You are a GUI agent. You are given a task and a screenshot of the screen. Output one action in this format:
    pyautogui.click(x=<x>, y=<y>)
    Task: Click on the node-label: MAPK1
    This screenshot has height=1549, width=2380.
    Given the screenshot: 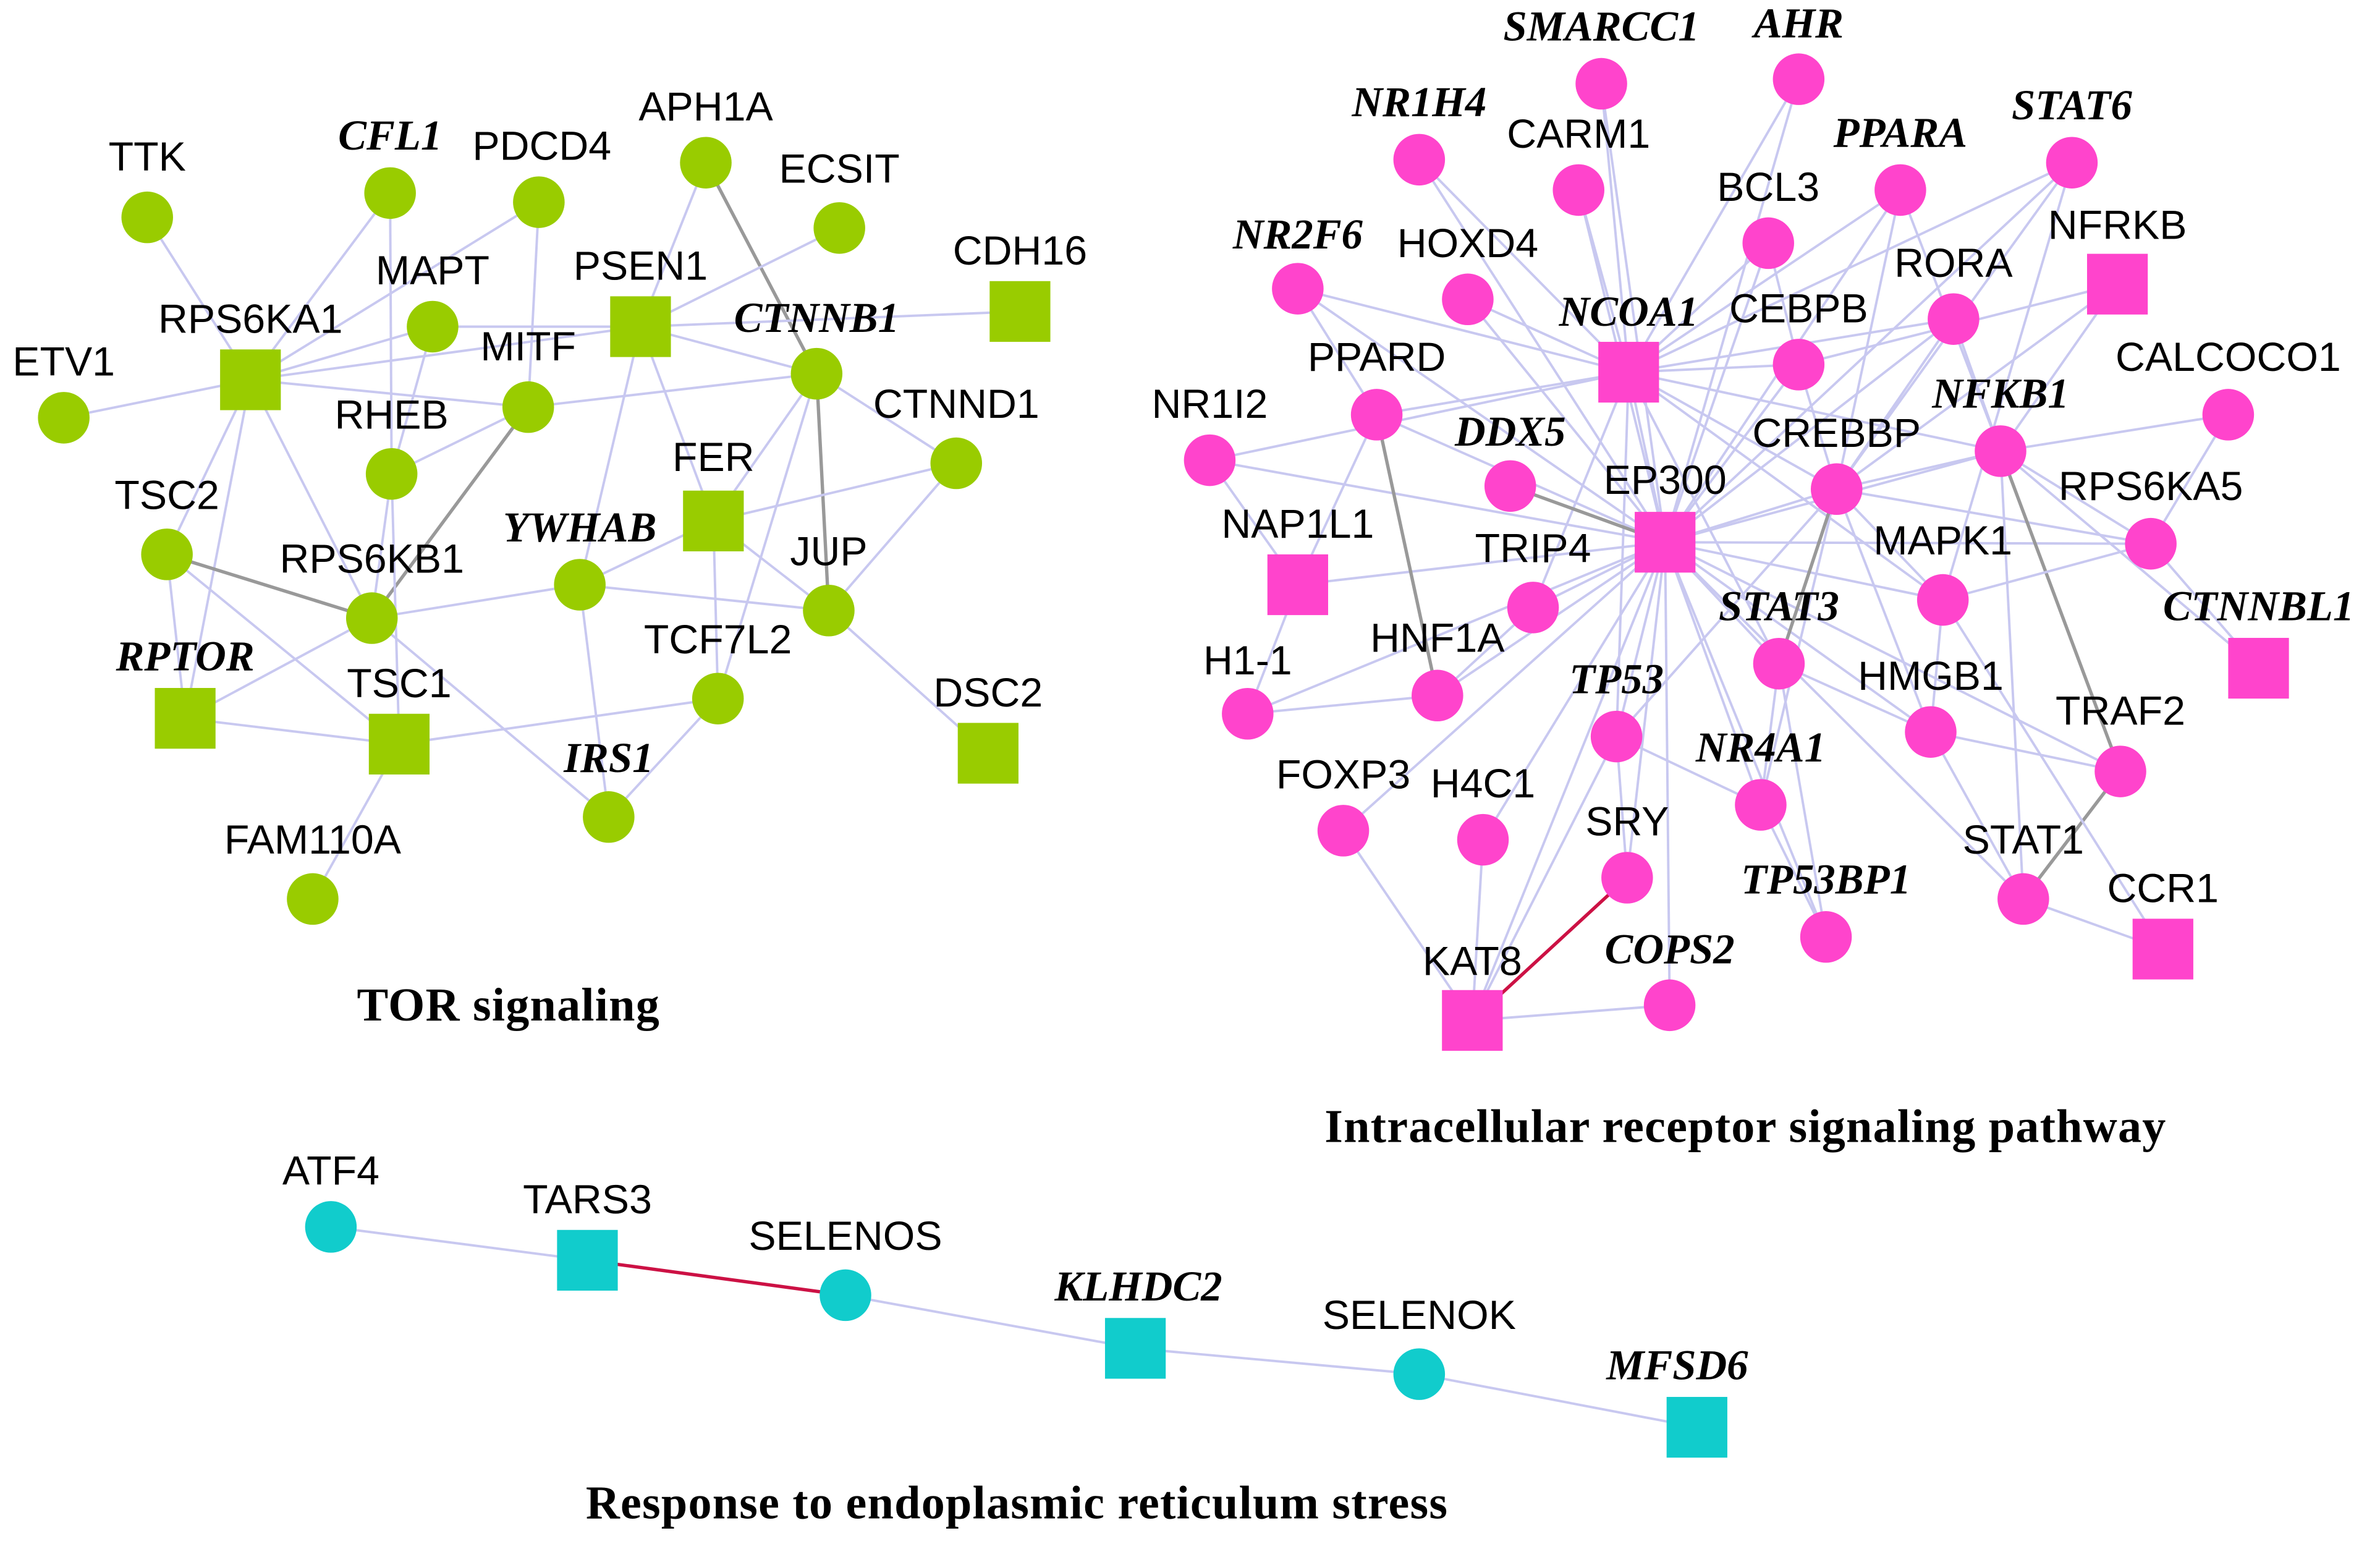 What is the action you would take?
    pyautogui.click(x=1942, y=541)
    